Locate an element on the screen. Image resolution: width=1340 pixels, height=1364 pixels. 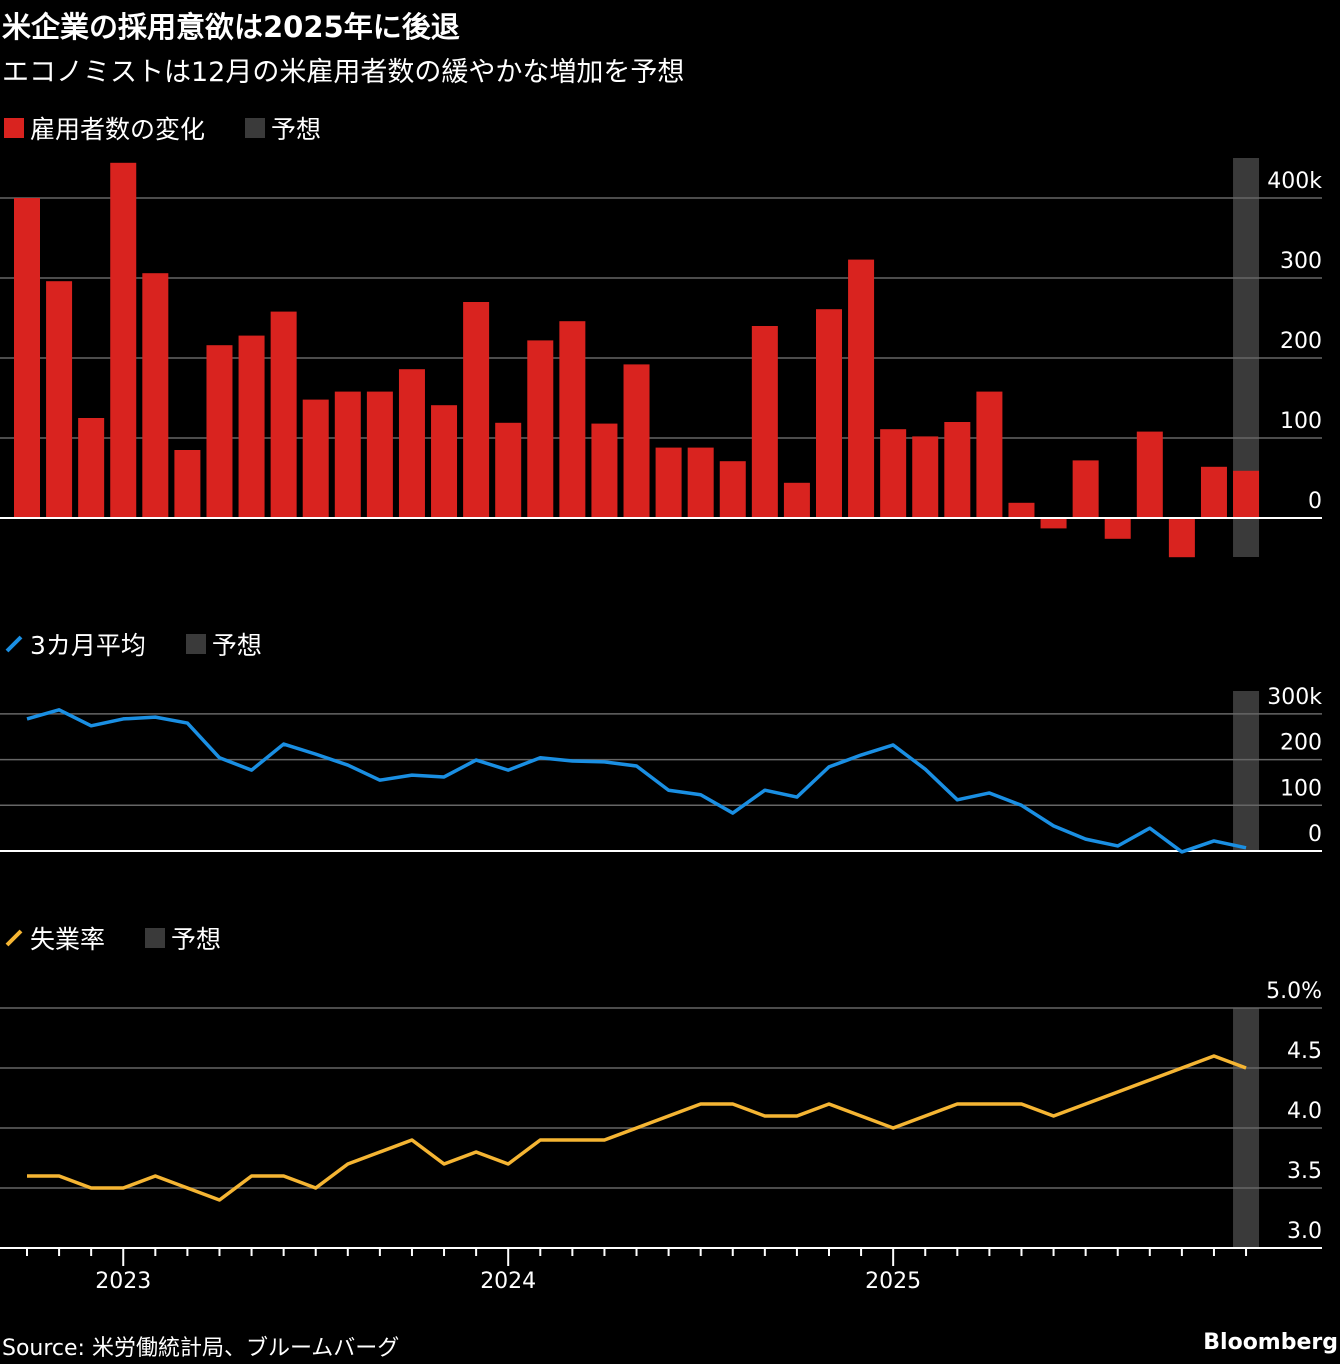
y-tick-label: 4.5 is located at coordinates (1304, 1051).